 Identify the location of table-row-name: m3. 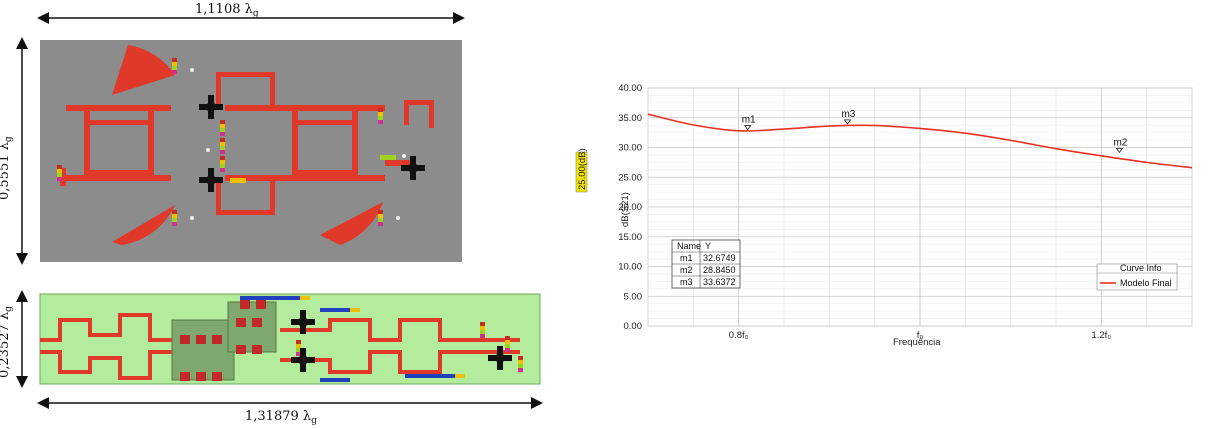
(686, 282).